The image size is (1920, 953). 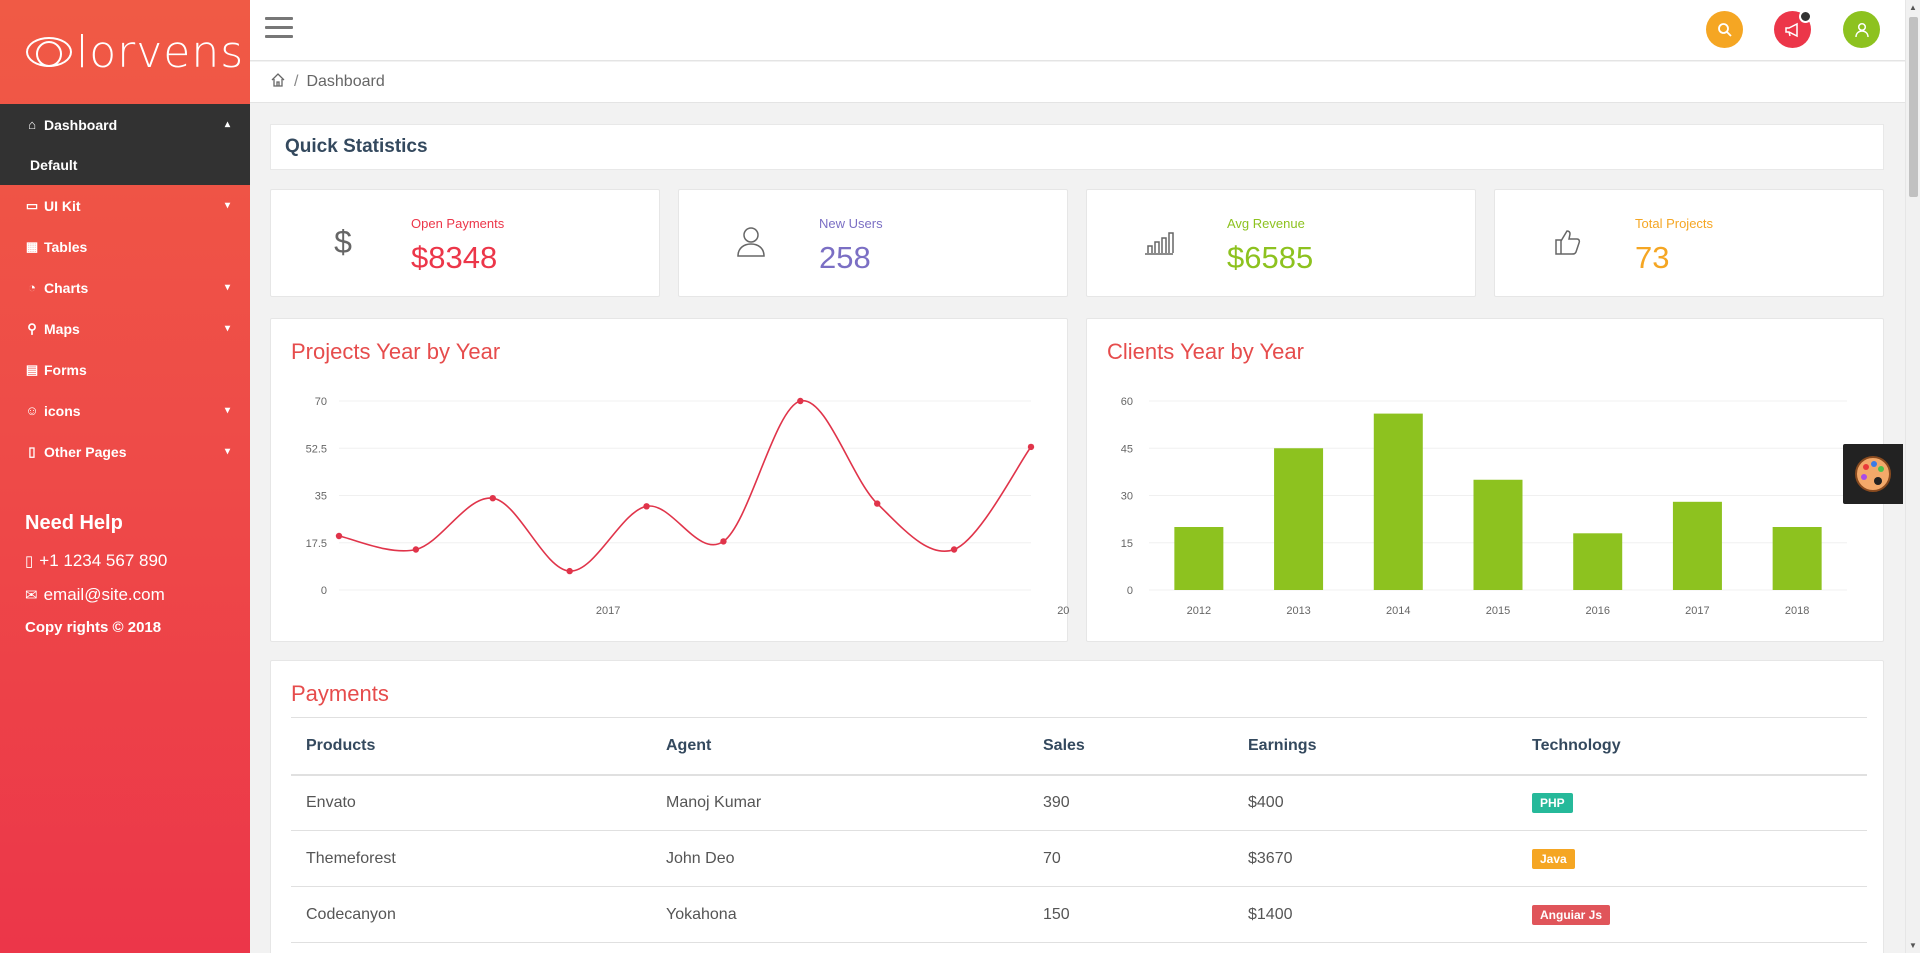 I want to click on nav-group-dashboard: ⌂ Dashboard ▴ Default, so click(x=125, y=144).